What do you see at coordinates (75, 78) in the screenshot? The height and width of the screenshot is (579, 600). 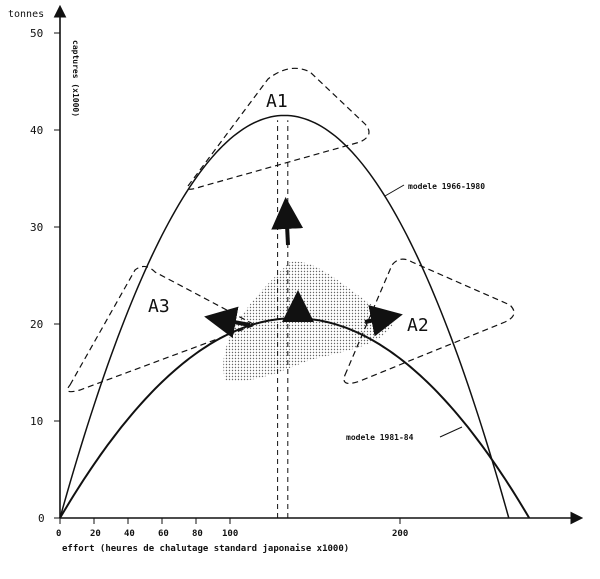 I see `y-axis-label: captures (x1000)` at bounding box center [75, 78].